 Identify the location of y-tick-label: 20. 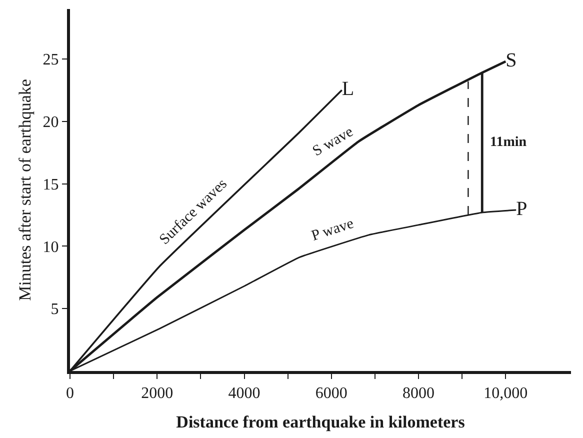
(50, 122).